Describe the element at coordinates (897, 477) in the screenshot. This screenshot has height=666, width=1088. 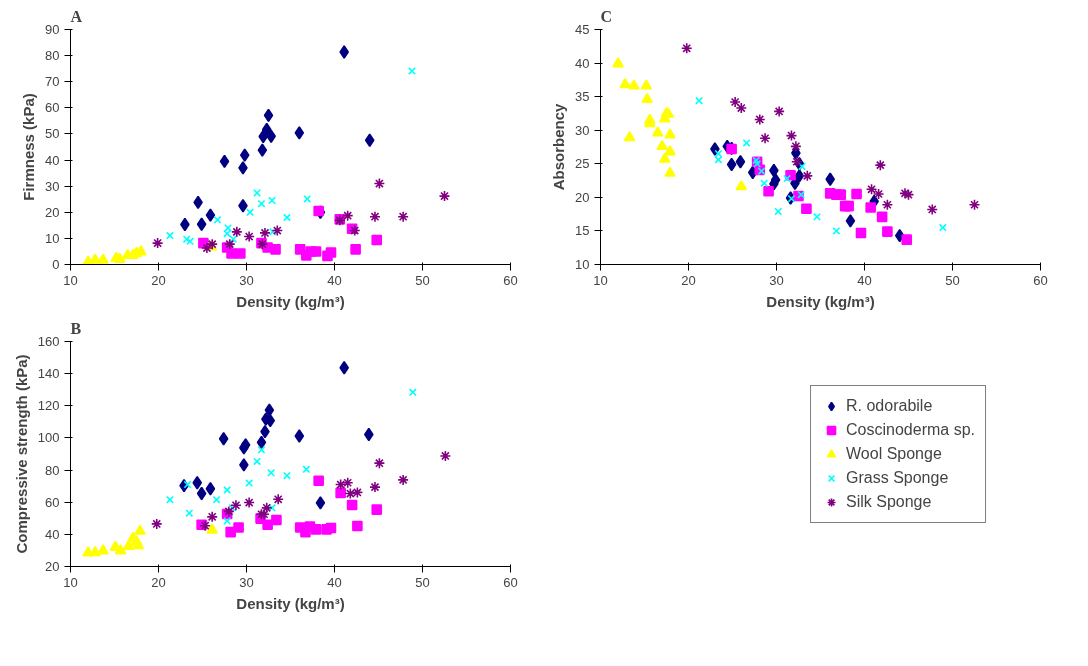
I see `legend-label: Grass Sponge` at that location.